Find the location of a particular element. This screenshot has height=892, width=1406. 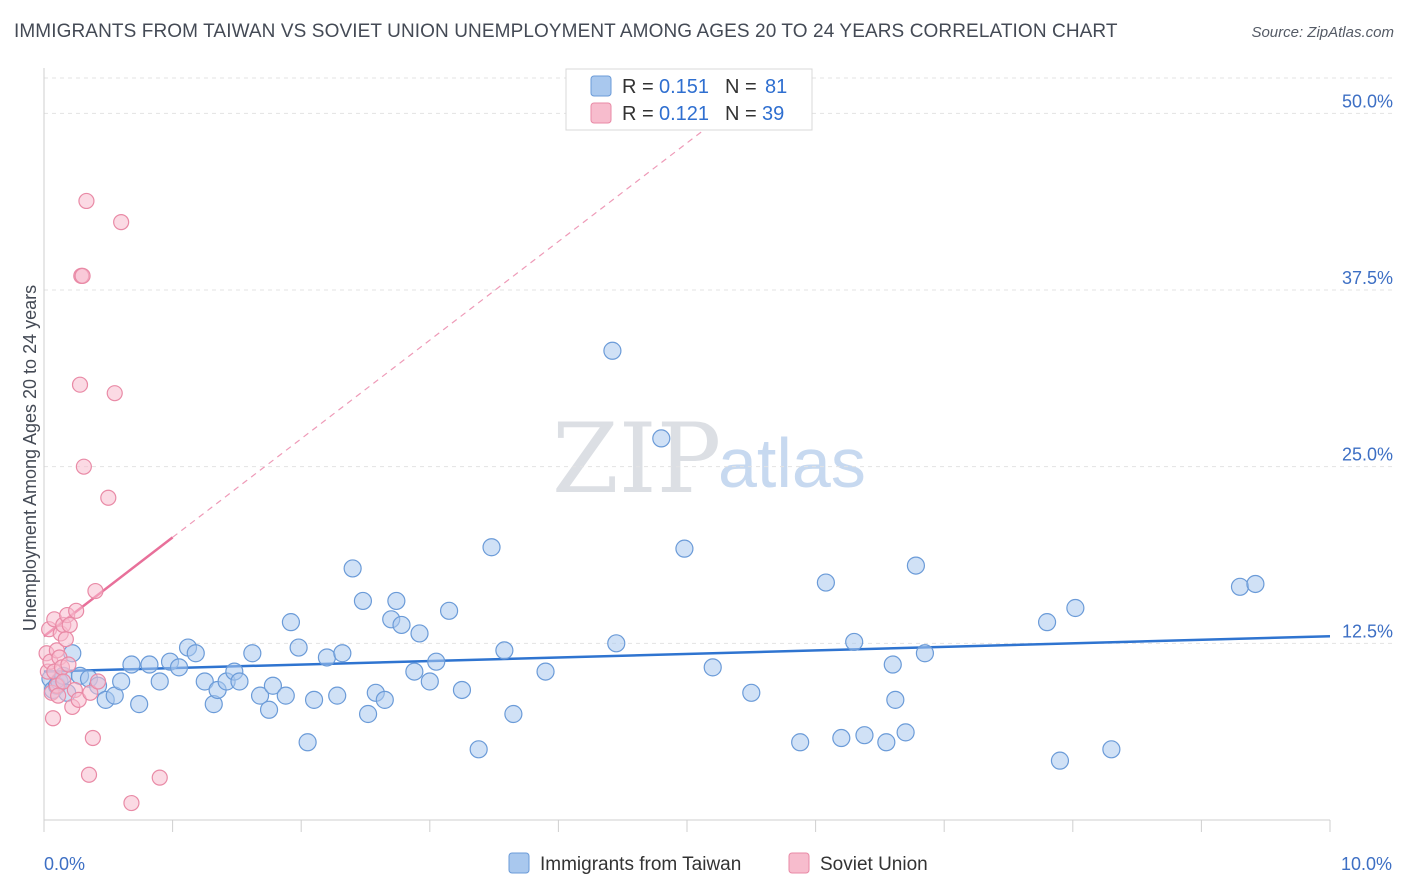

y-tick-label: 25.0% is located at coordinates (1367, 455).